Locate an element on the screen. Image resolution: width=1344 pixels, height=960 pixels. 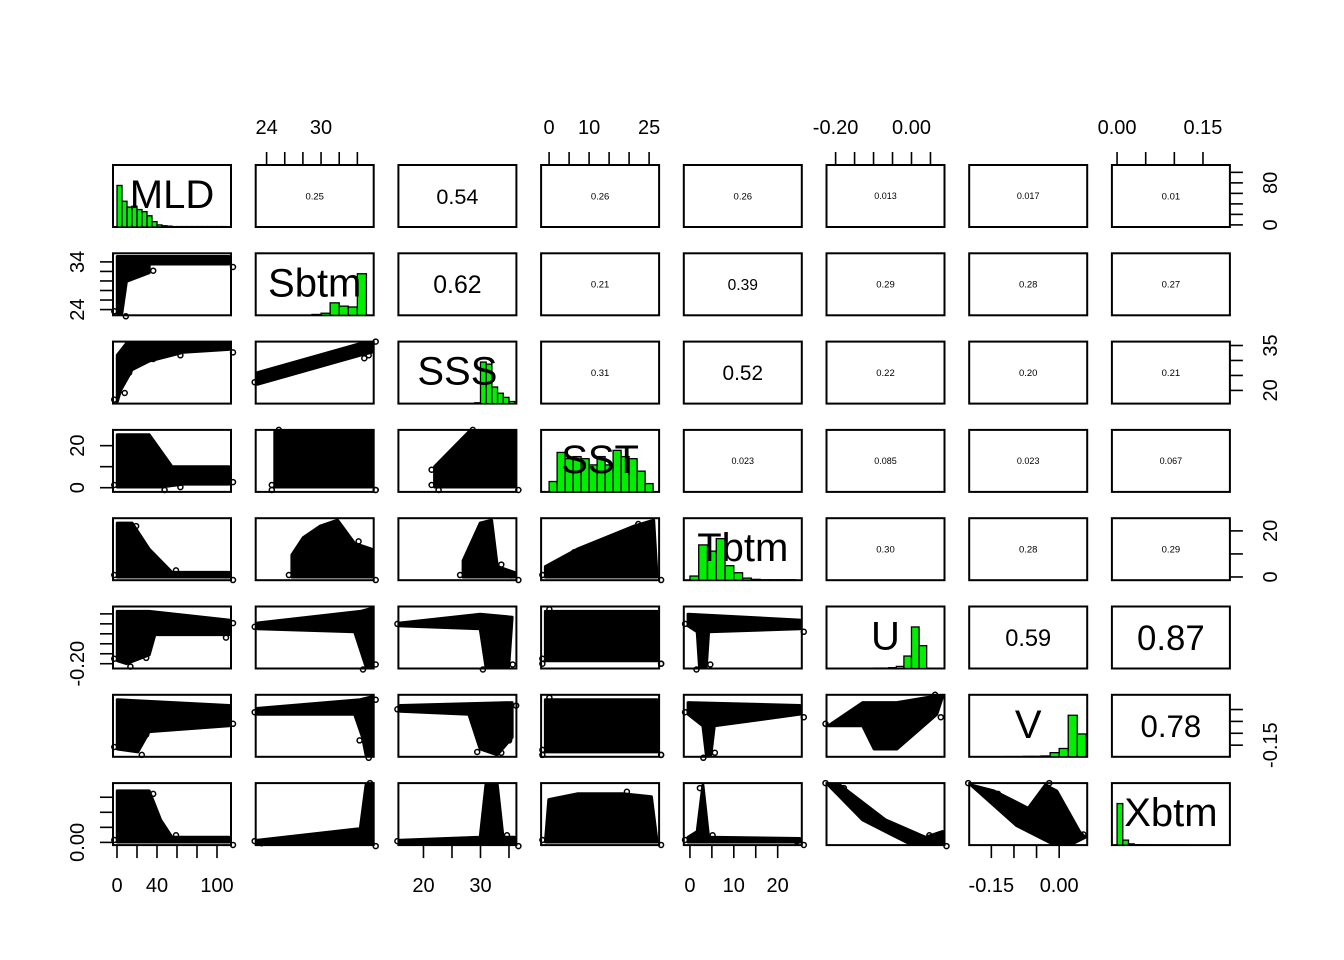
variable-label: U is located at coordinates (885, 637).